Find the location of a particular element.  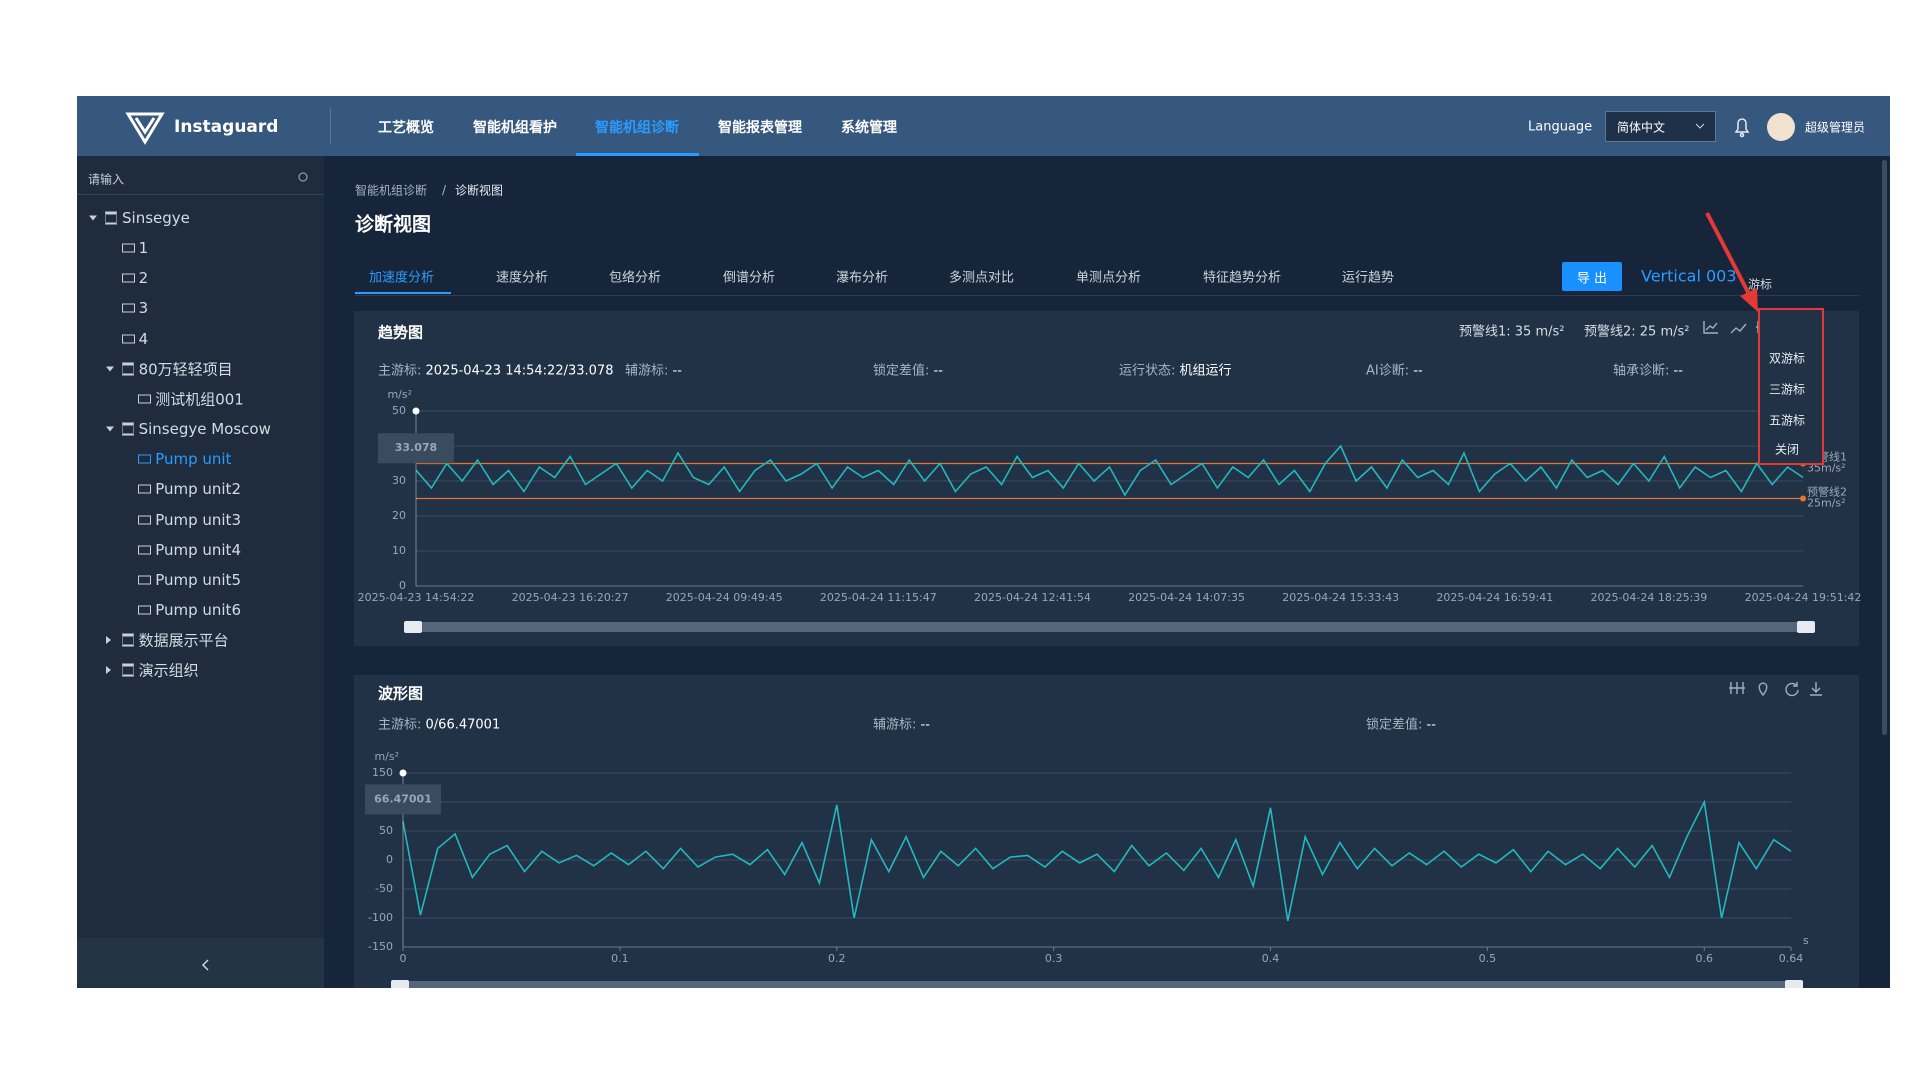

tab: 包络分析 is located at coordinates (635, 278).